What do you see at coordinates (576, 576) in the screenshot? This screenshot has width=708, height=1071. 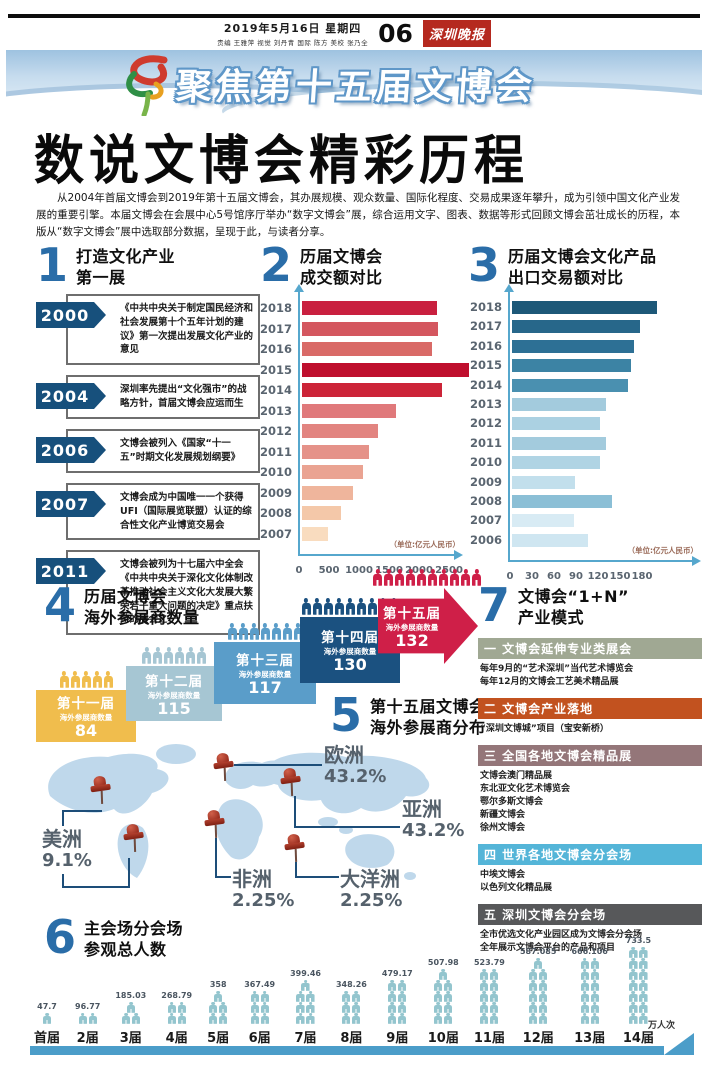 I see `x-axis-tick: 90` at bounding box center [576, 576].